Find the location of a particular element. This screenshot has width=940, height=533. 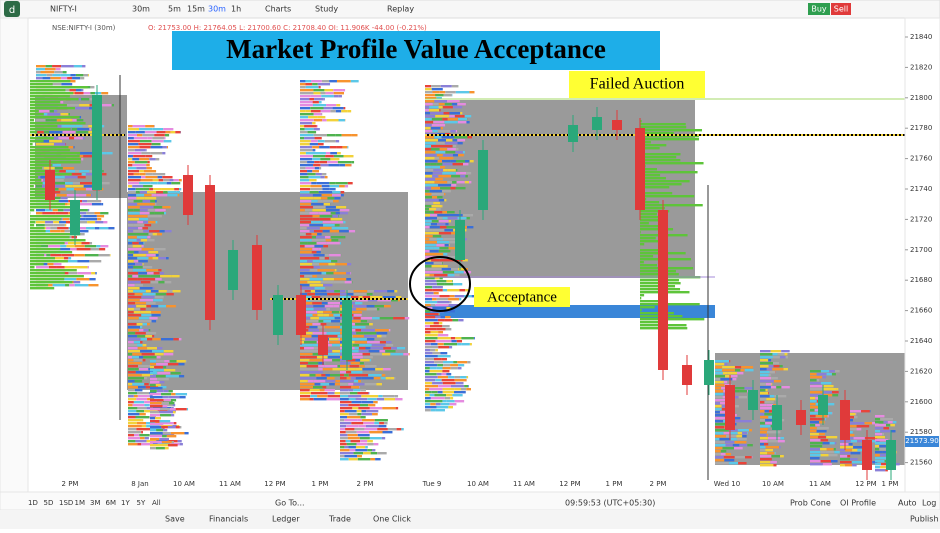

buy-button: Buy is located at coordinates (819, 9).